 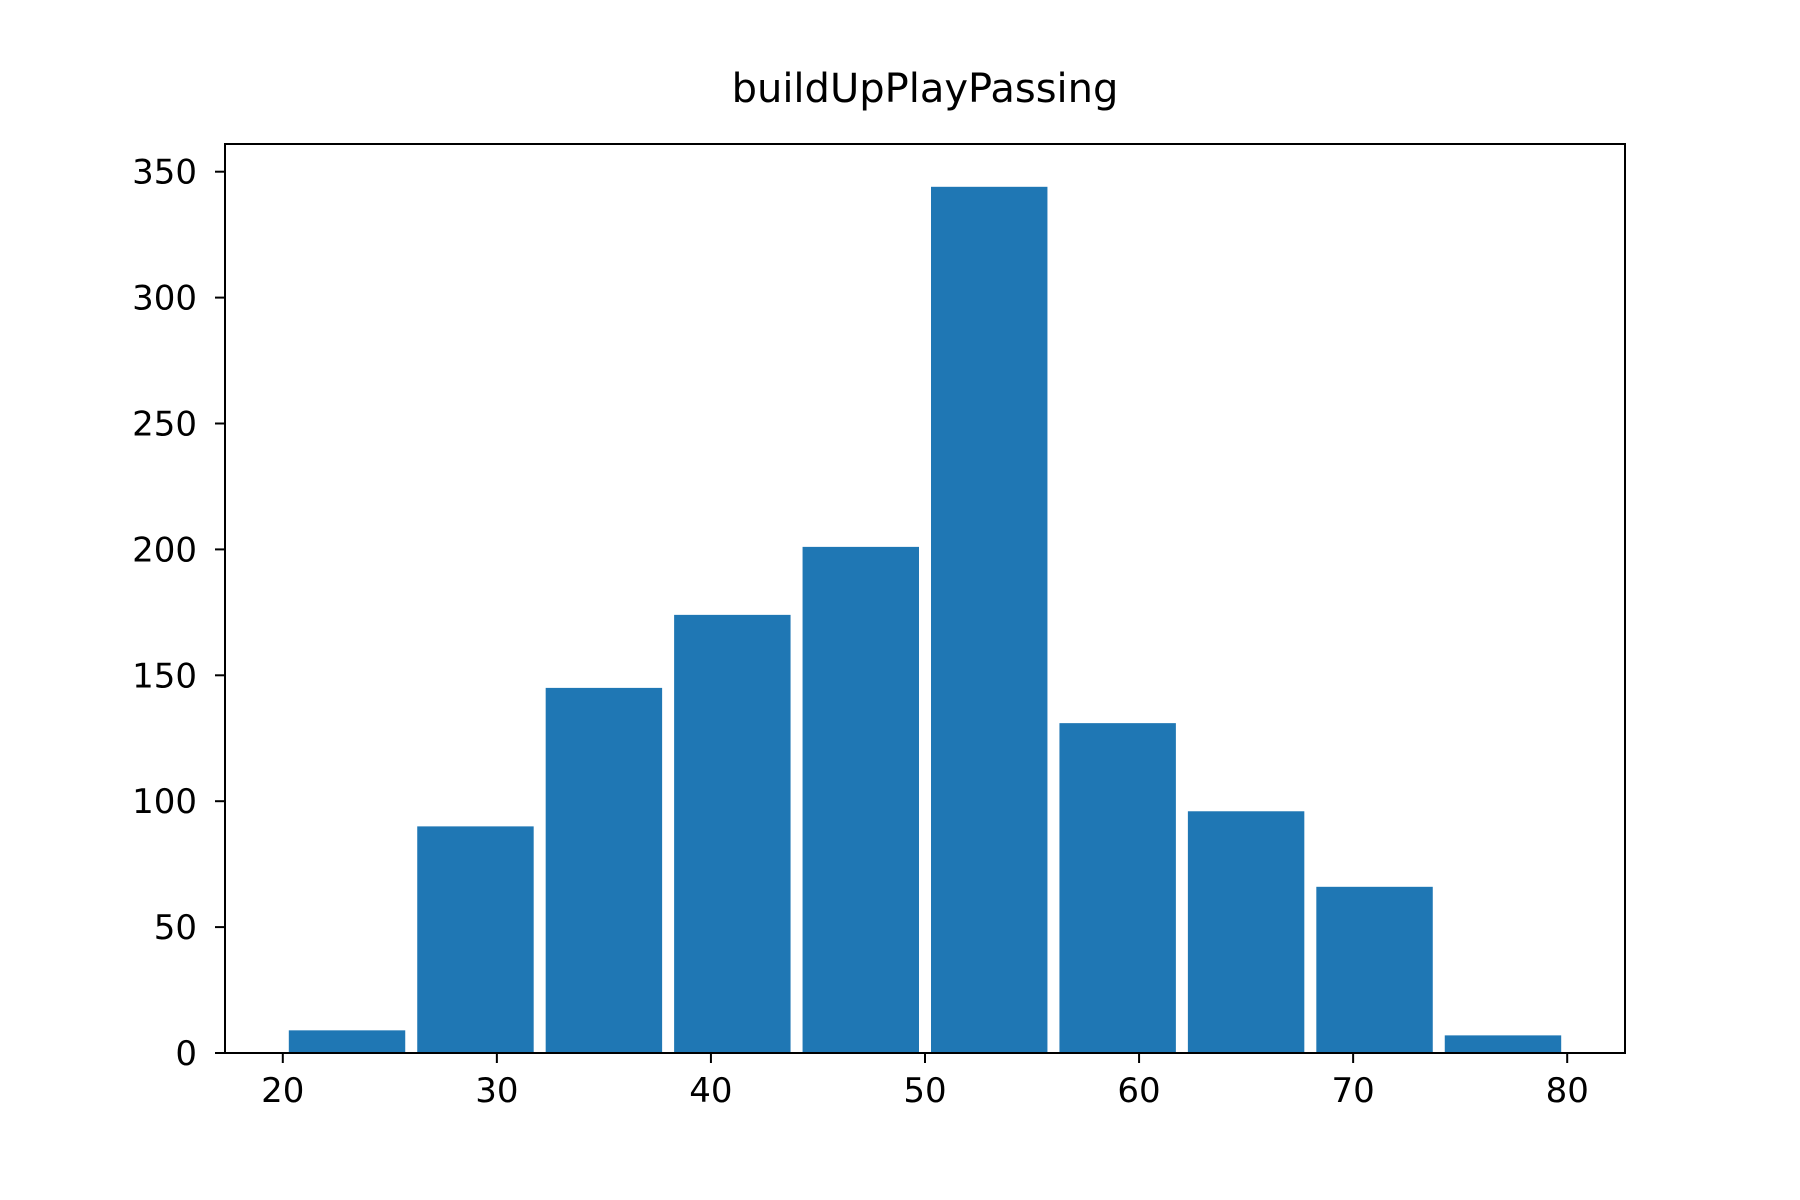 What do you see at coordinates (164, 802) in the screenshot?
I see `y-tick-label-2: 100` at bounding box center [164, 802].